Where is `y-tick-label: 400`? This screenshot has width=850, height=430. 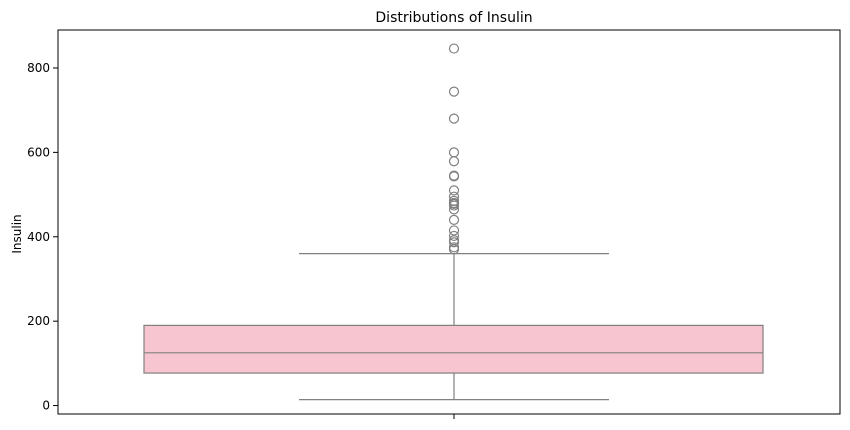
y-tick-label: 400 is located at coordinates (38, 237).